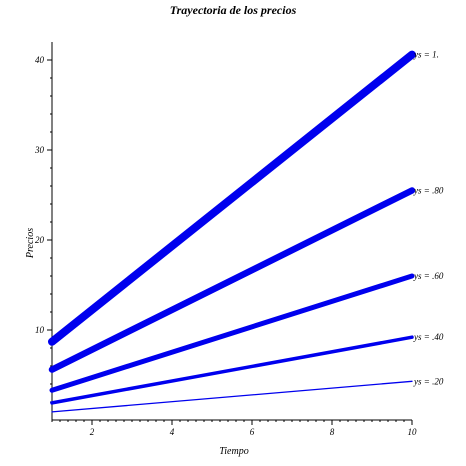 The image size is (466, 466). I want to click on series-label: ys = .40, so click(428, 337).